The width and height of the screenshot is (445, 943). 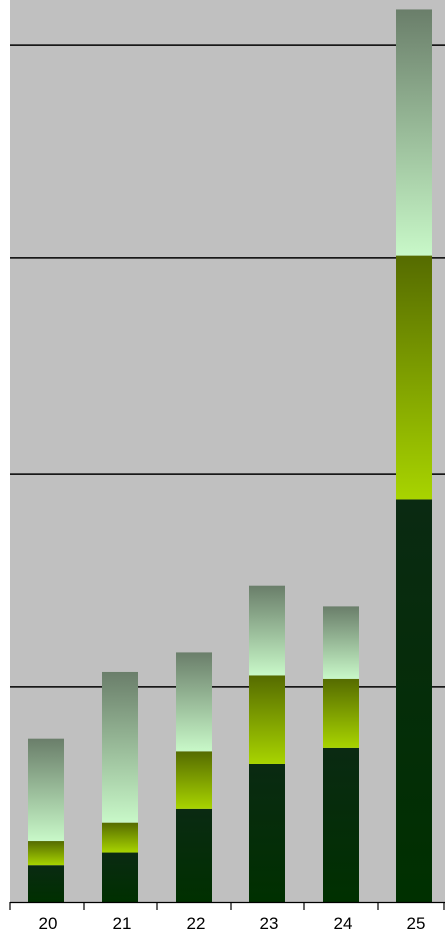 I want to click on x-tick-label-20: 20, so click(x=48, y=923).